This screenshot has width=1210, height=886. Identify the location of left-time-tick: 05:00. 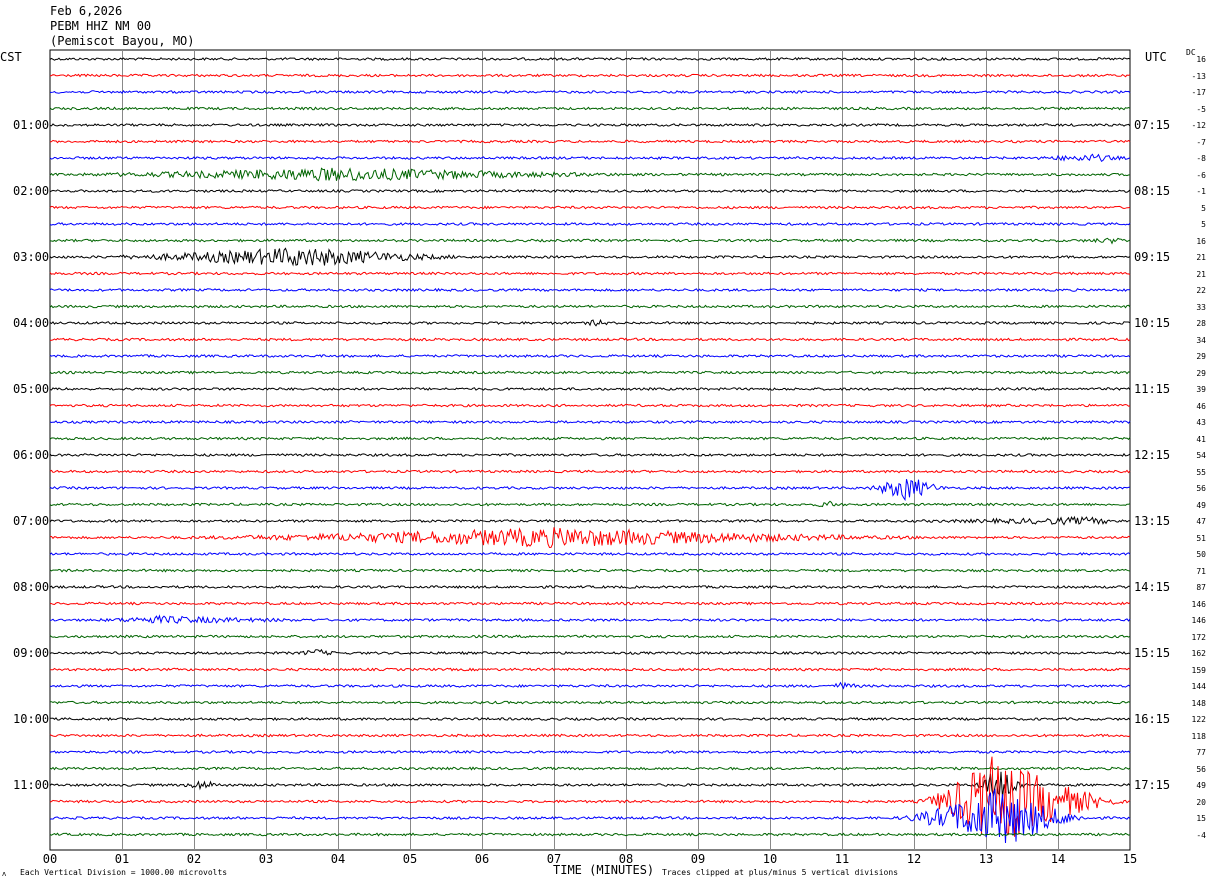
(31, 389).